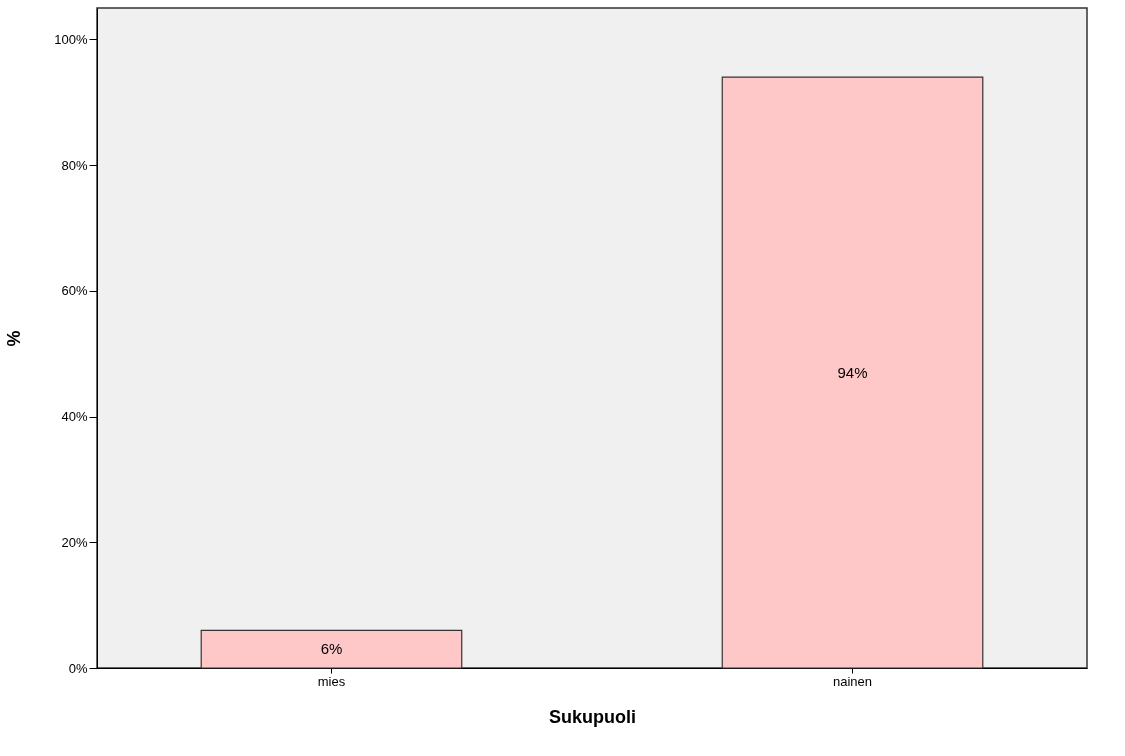 This screenshot has height=756, width=1125. Describe the element at coordinates (853, 681) in the screenshot. I see `x-tick-label: nainen` at that location.